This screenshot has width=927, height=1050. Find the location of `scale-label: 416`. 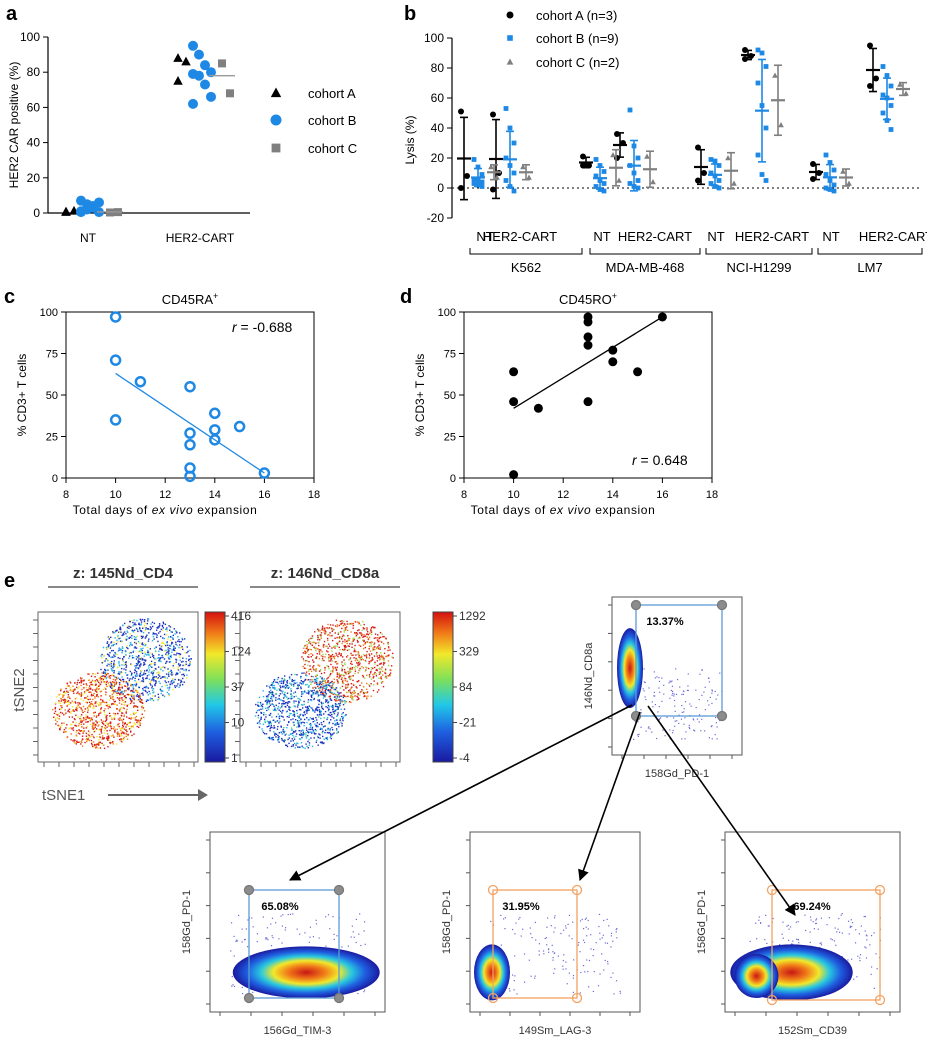

scale-label: 416 is located at coordinates (241, 616).